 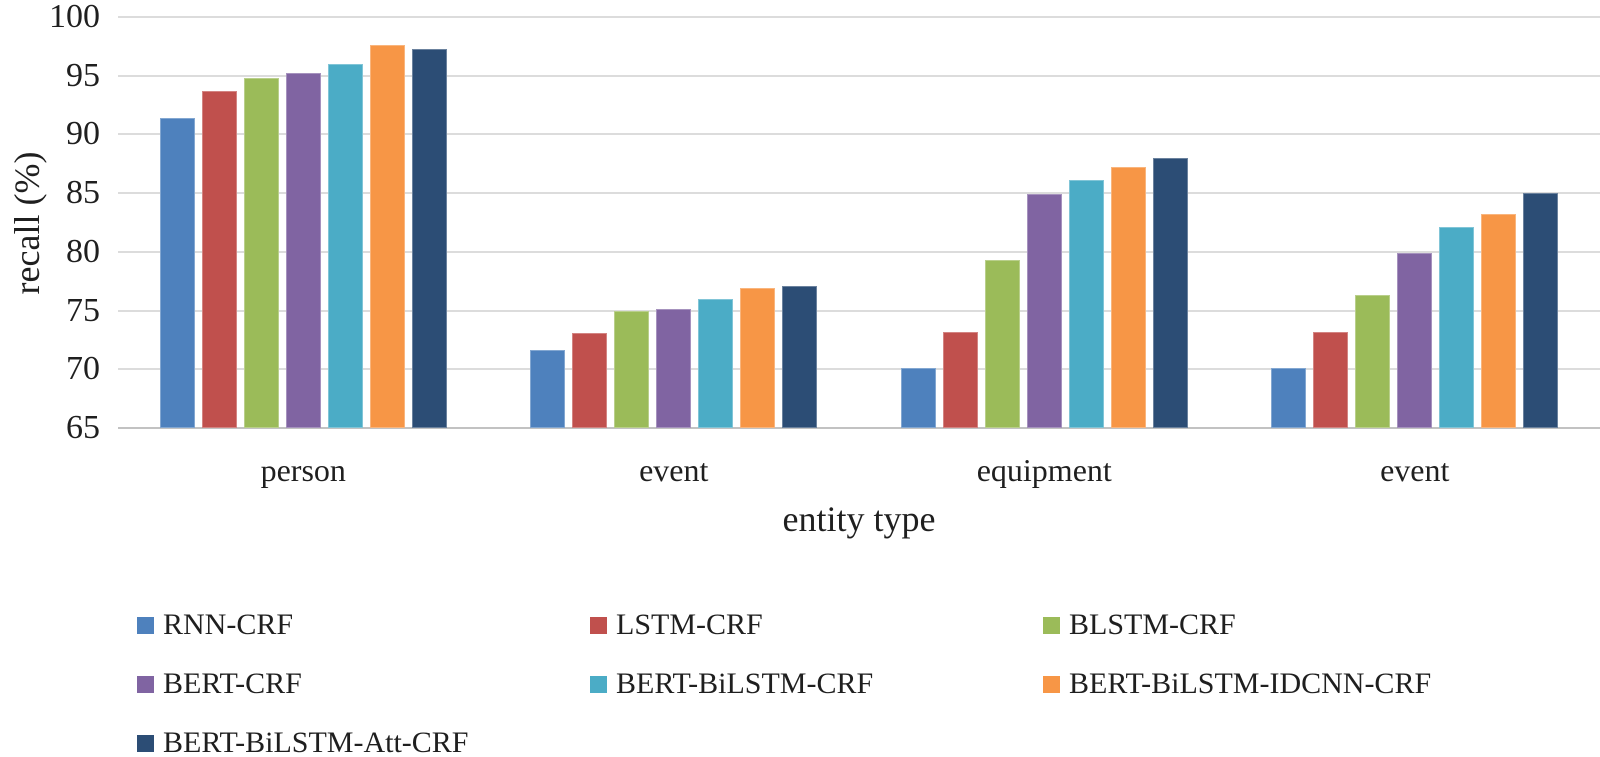 I want to click on bar-RNN-CRF-person, so click(x=177, y=273).